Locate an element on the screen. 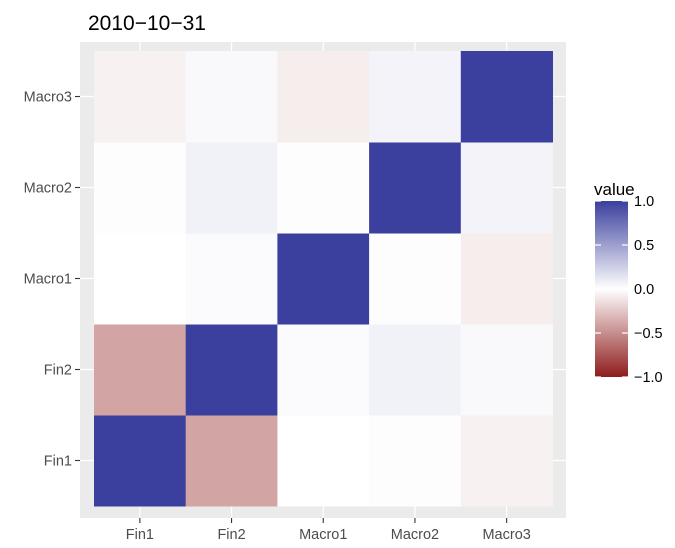 Image resolution: width=675 pixels, height=548 pixels. legend-tick-label: 1.0 is located at coordinates (644, 202).